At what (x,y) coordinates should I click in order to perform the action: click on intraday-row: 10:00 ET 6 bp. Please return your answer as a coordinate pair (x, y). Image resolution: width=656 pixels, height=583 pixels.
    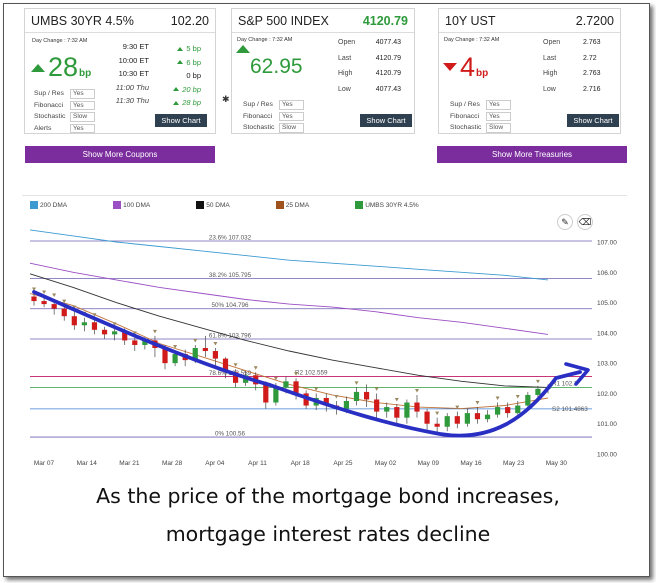
    Looking at the image, I should click on (157, 63).